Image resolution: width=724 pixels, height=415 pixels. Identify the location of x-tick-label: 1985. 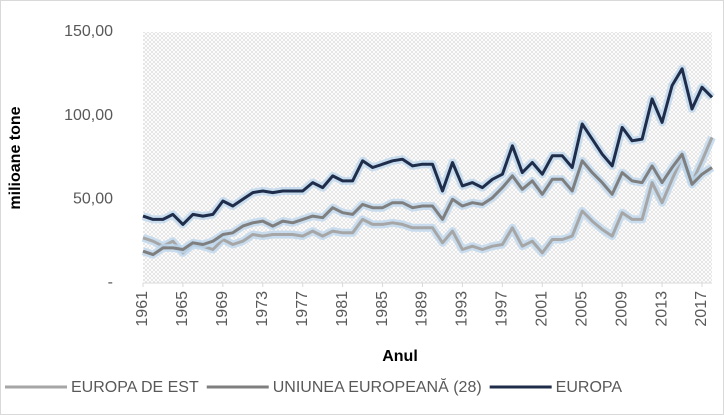
(382, 309).